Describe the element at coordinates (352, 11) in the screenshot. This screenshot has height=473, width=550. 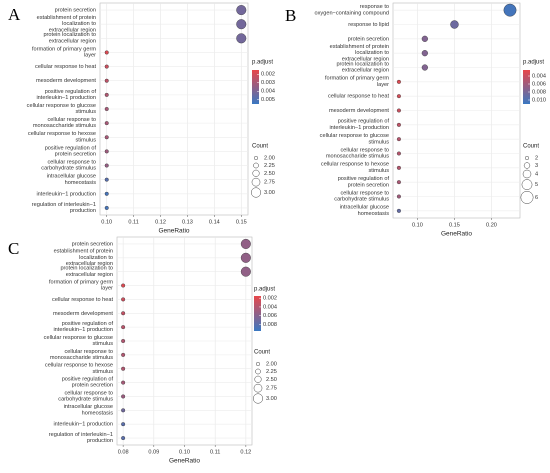
I see `y-tick-label: response to oxygen−containing compound` at that location.